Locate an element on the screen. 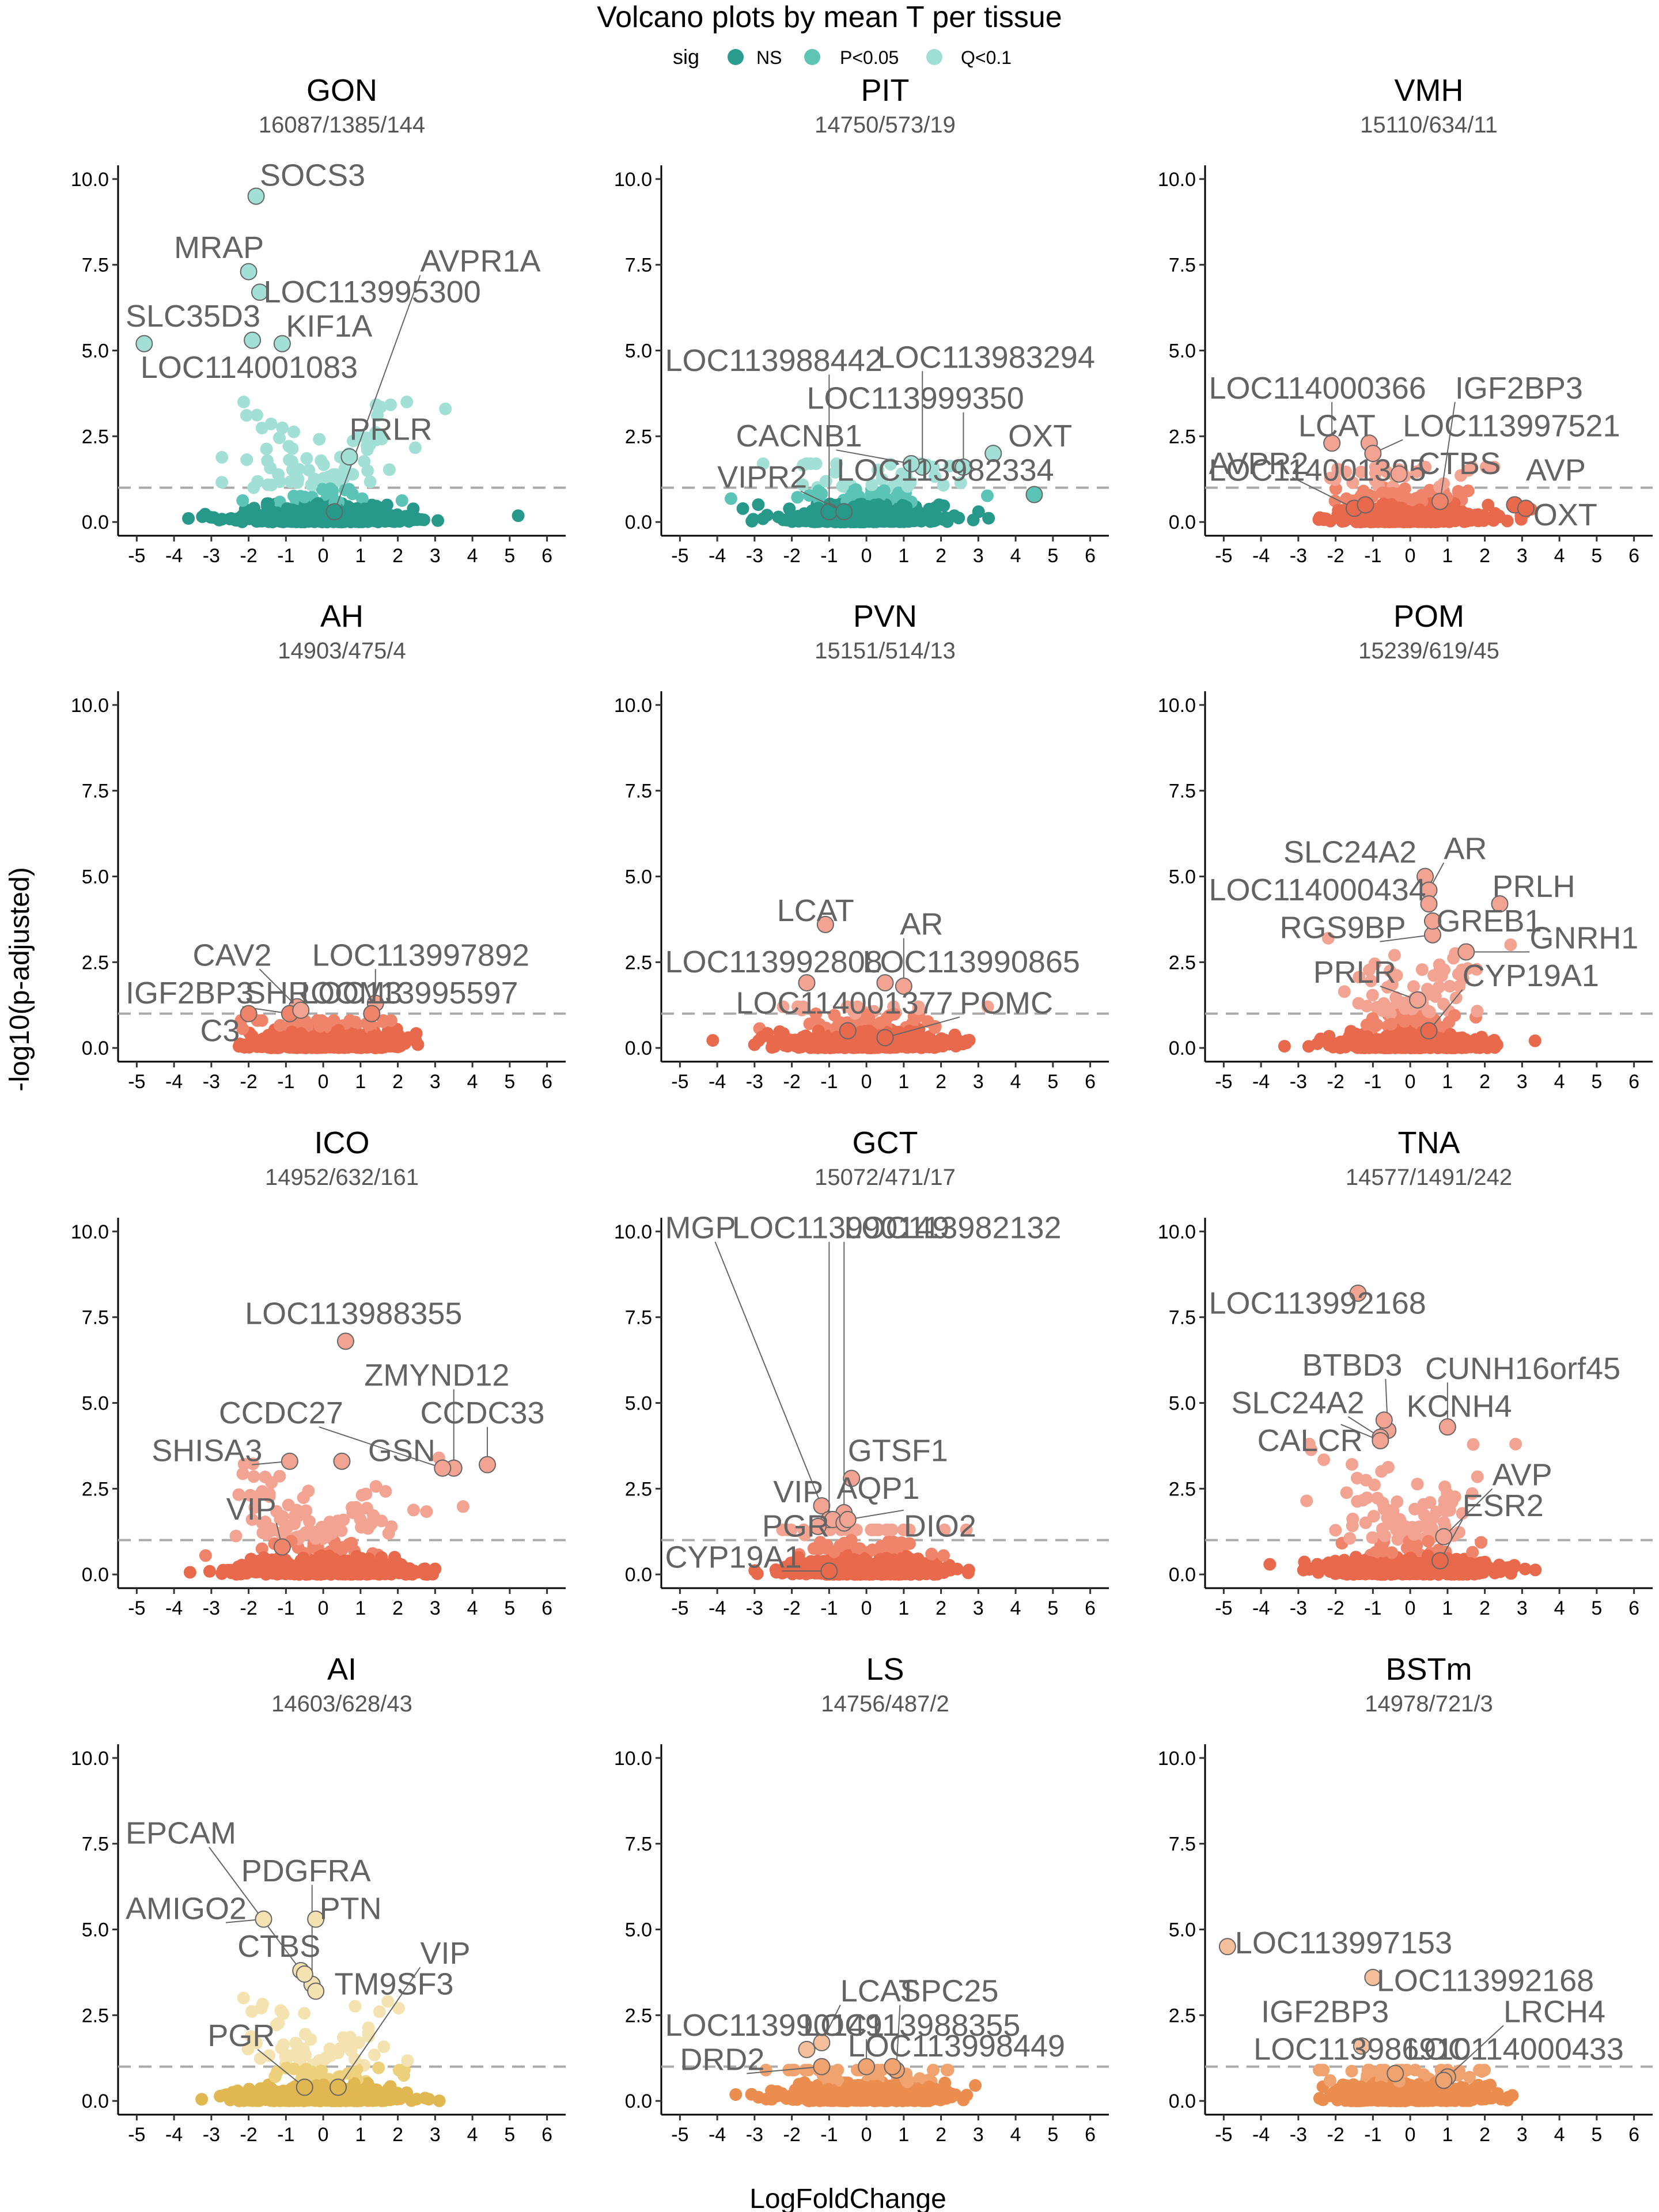 Image resolution: width=1659 pixels, height=2212 pixels. gene-label: OXT is located at coordinates (1040, 436).